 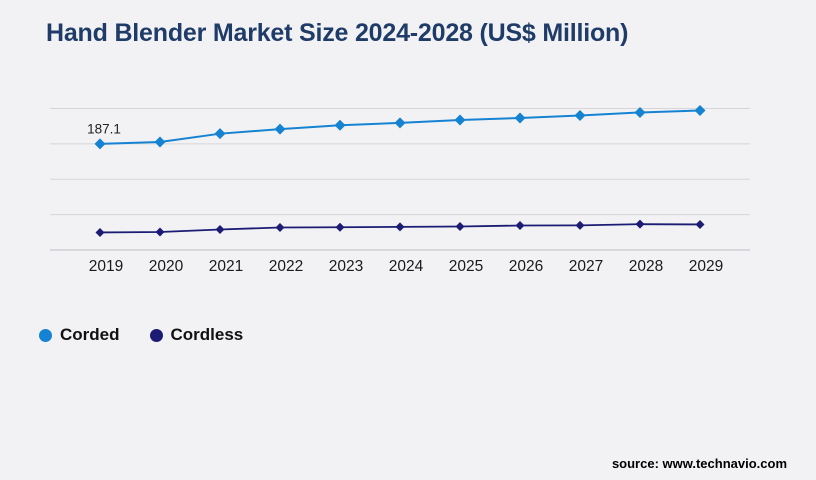 I want to click on legend-label-corded: Corded, so click(x=90, y=334).